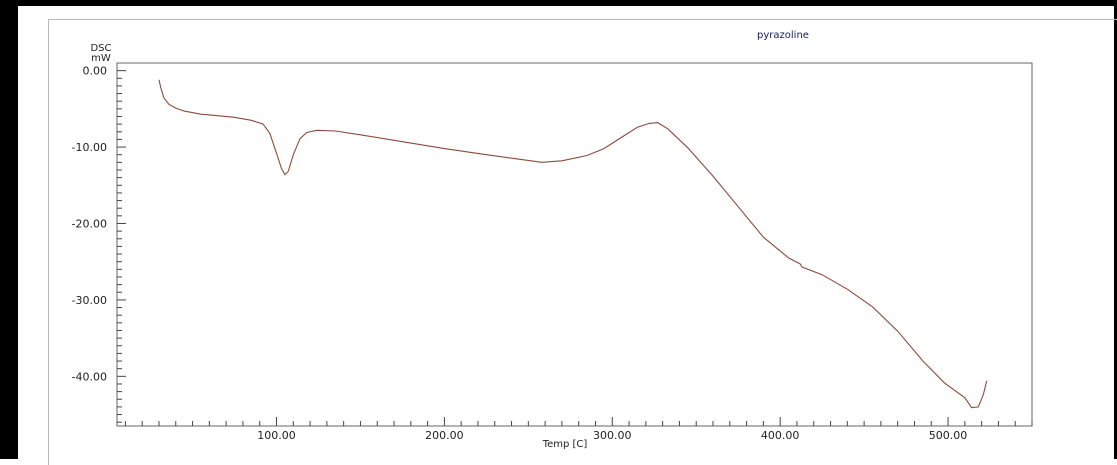 The width and height of the screenshot is (1117, 465). Describe the element at coordinates (89, 223) in the screenshot. I see `y-tick-label: -20.00` at that location.